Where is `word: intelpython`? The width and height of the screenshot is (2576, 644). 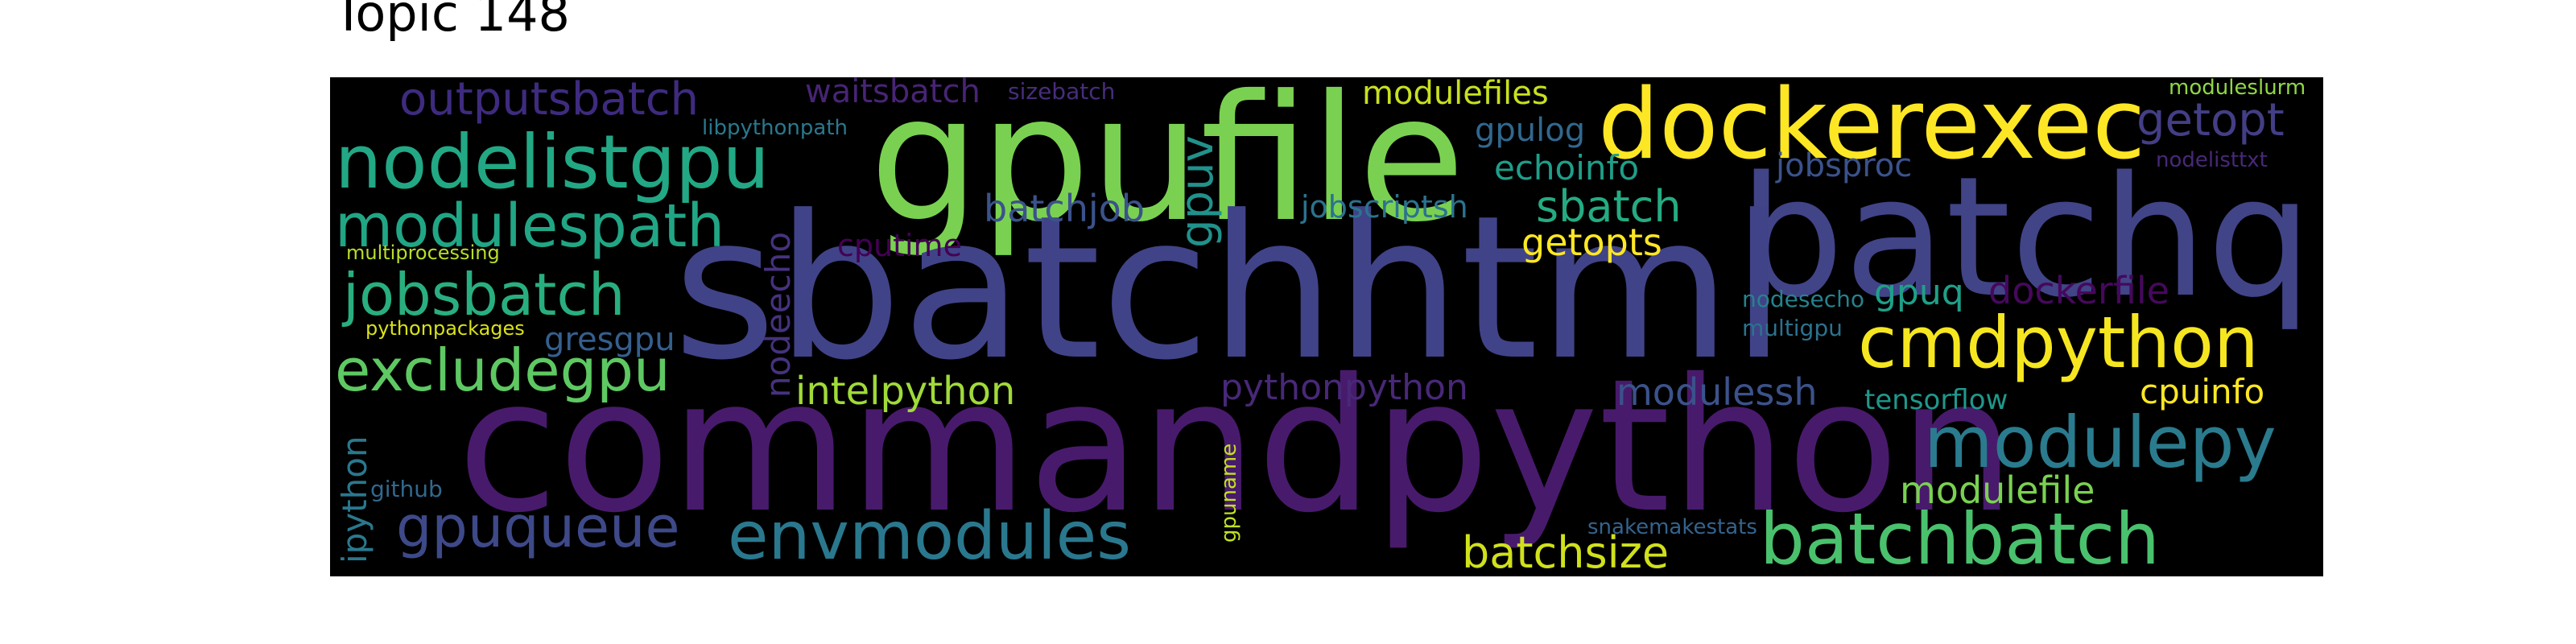 word: intelpython is located at coordinates (905, 391).